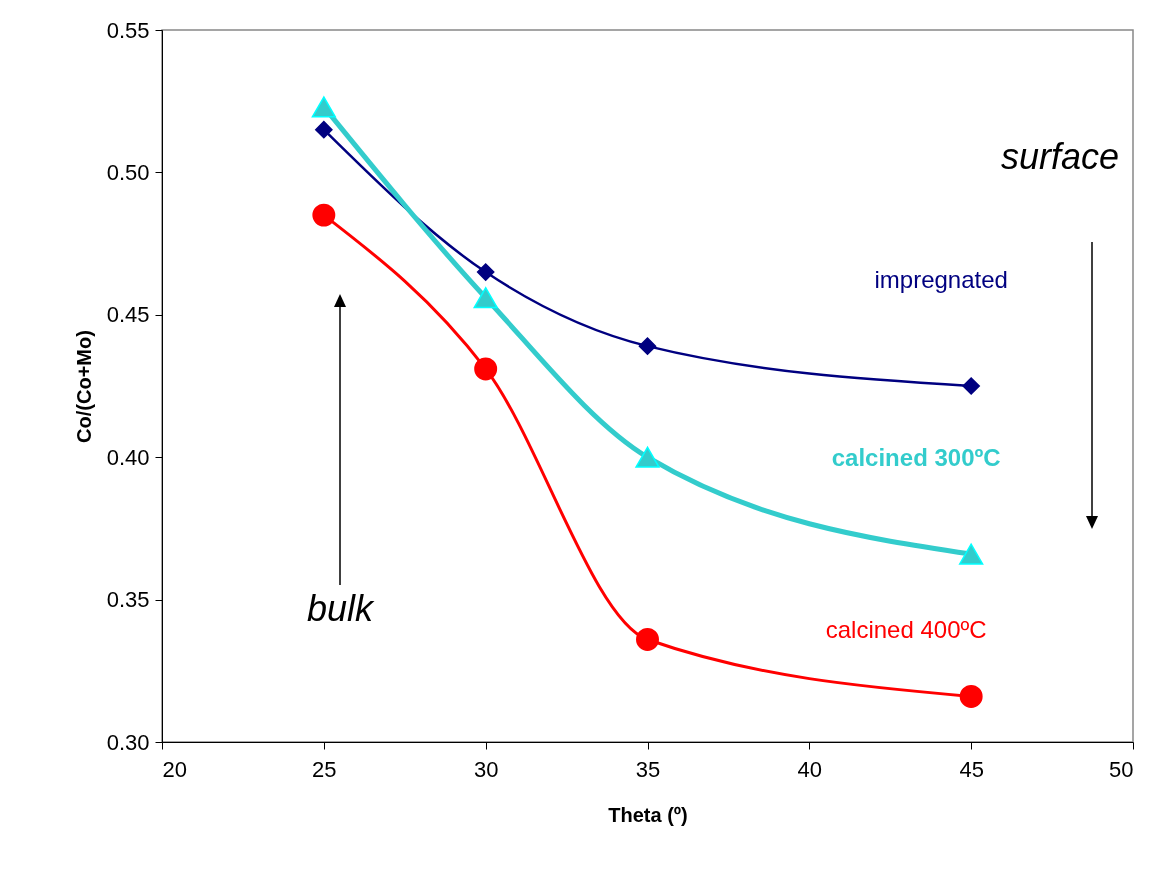 This screenshot has height=873, width=1154. Describe the element at coordinates (941, 279) in the screenshot. I see `text: impregnated` at that location.